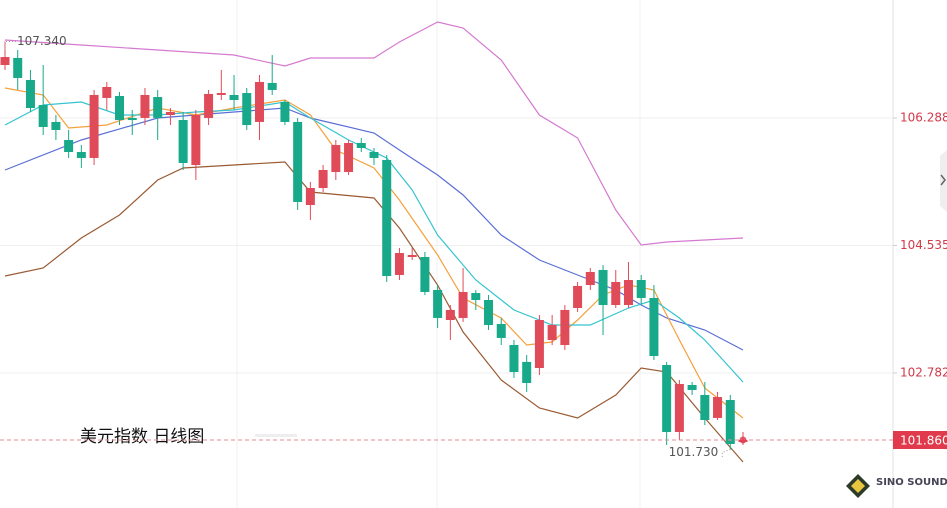 Image resolution: width=947 pixels, height=508 pixels. I want to click on chart-title: 美元指数 日线图, so click(142, 437).